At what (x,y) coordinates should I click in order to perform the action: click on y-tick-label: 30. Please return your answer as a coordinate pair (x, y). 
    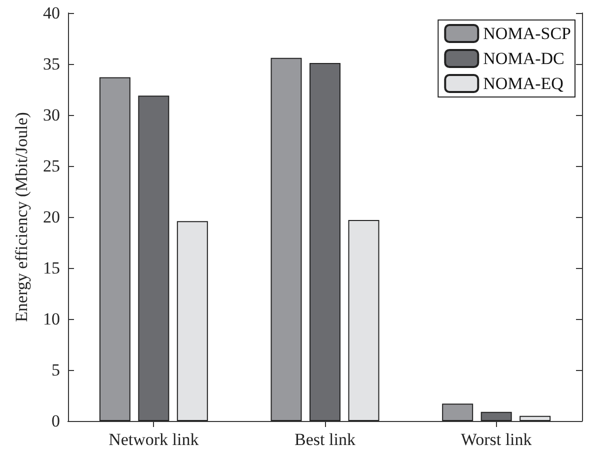
    Looking at the image, I should click on (51, 115).